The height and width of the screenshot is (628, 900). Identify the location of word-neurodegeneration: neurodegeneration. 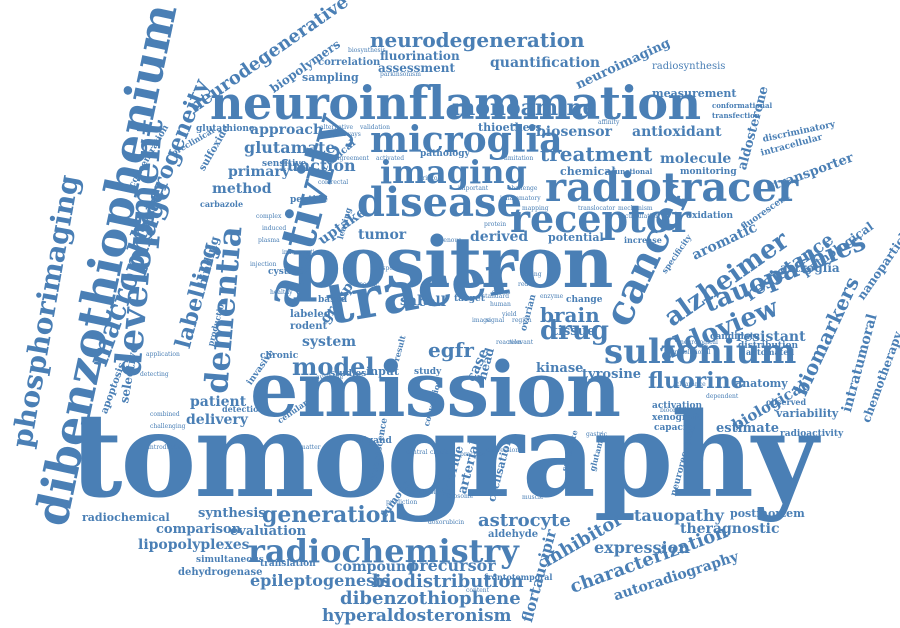
(477, 40).